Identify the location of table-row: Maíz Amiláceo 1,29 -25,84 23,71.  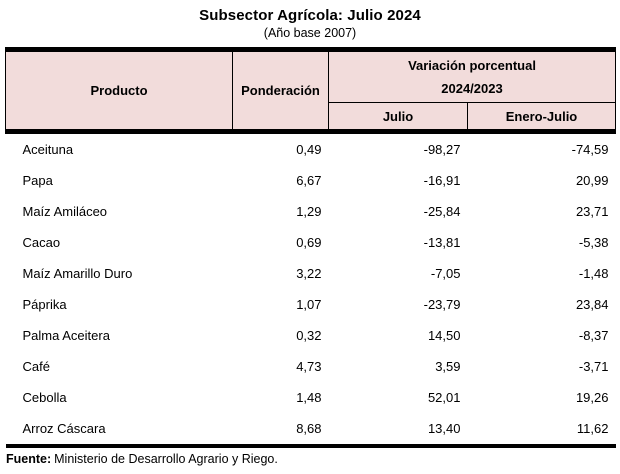
(310, 211).